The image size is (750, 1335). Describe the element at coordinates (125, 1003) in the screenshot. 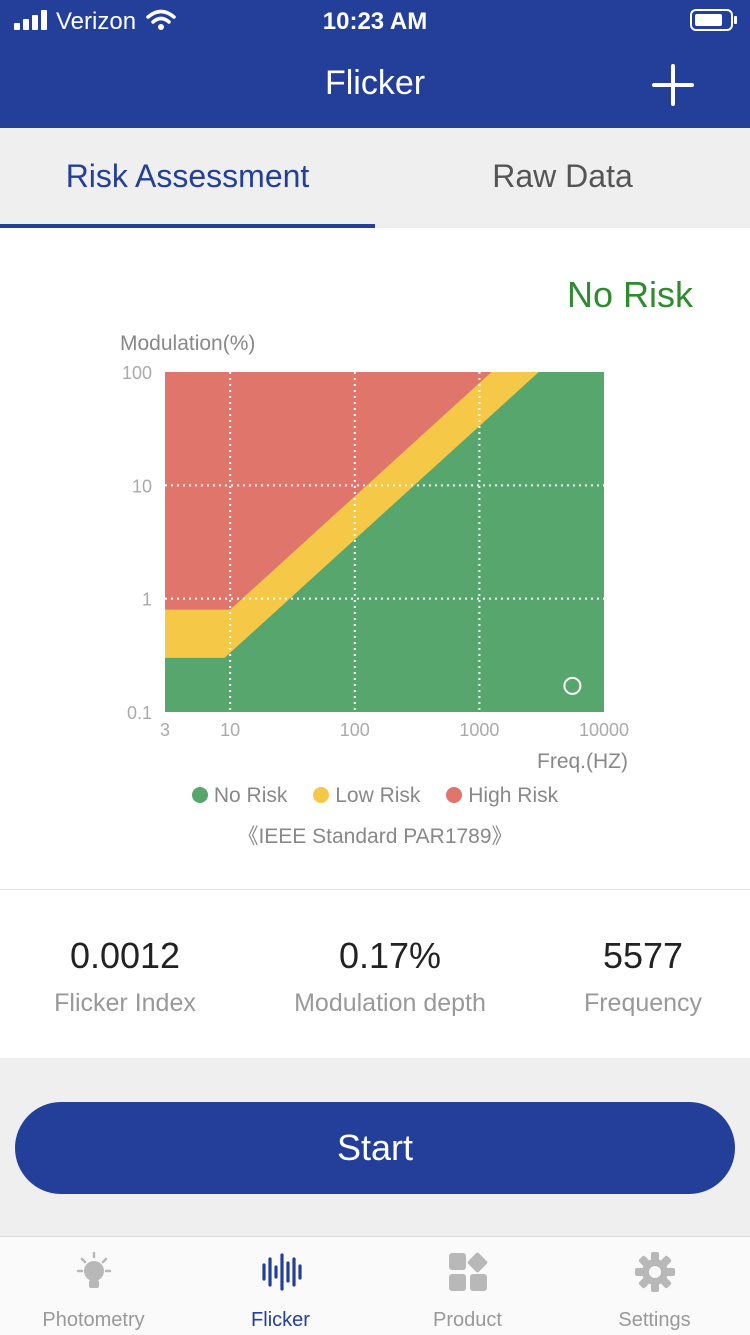

I see `metric-label: Flicker Index` at that location.